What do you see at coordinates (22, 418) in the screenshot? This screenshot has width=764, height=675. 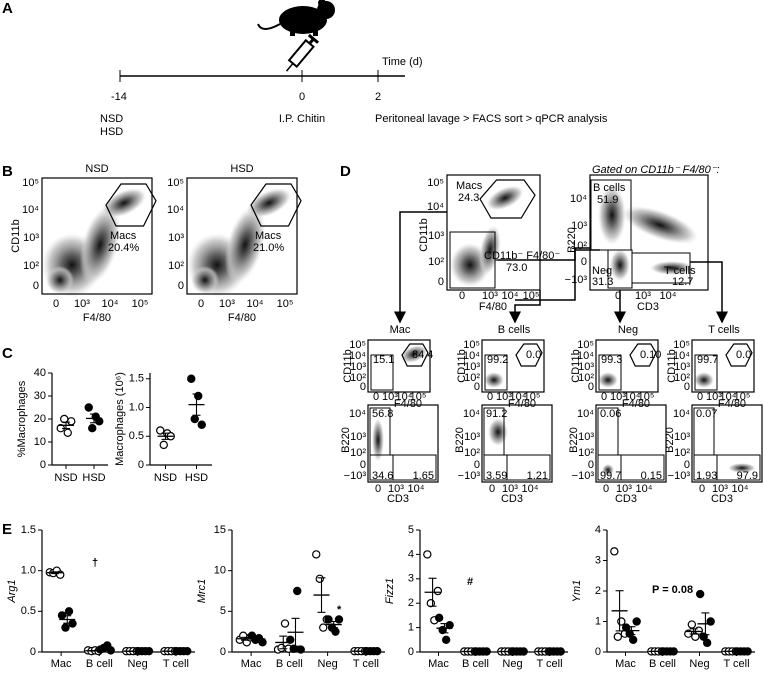 I see `y-axis-label: %Macrophages` at bounding box center [22, 418].